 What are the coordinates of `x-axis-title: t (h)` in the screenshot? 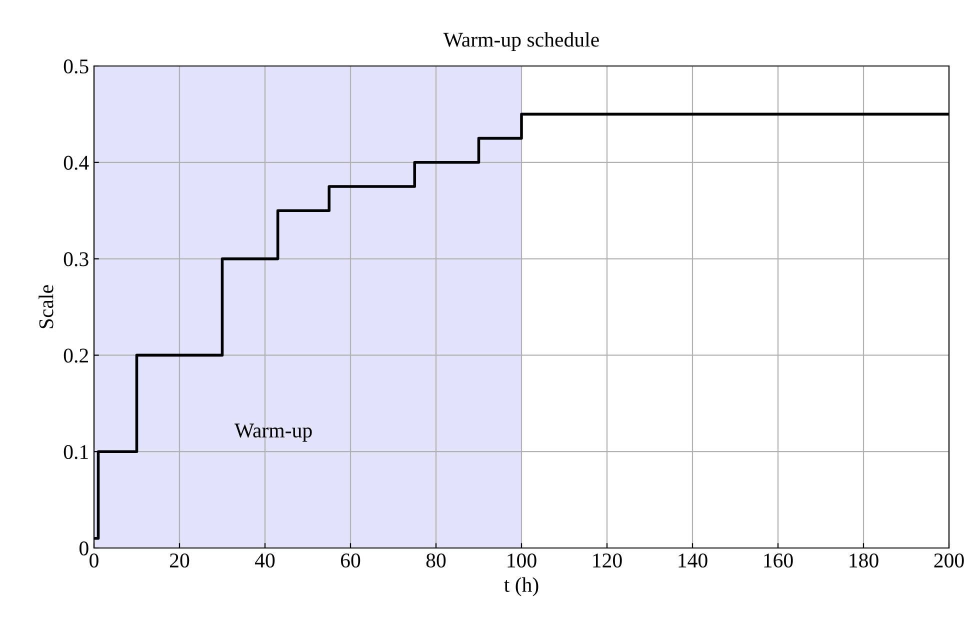 It's located at (521, 586).